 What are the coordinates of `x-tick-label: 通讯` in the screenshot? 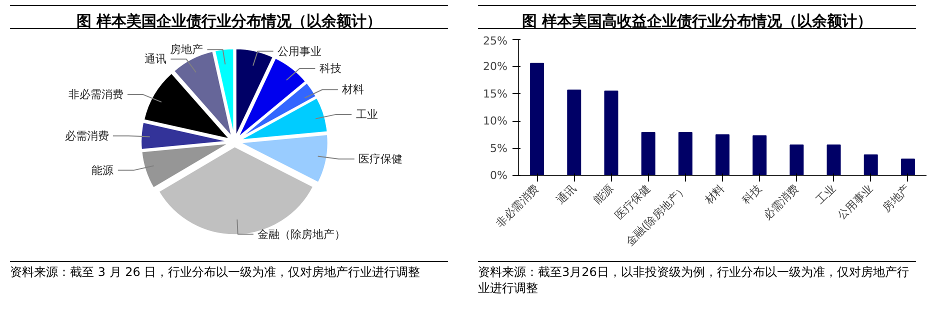 It's located at (566, 194).